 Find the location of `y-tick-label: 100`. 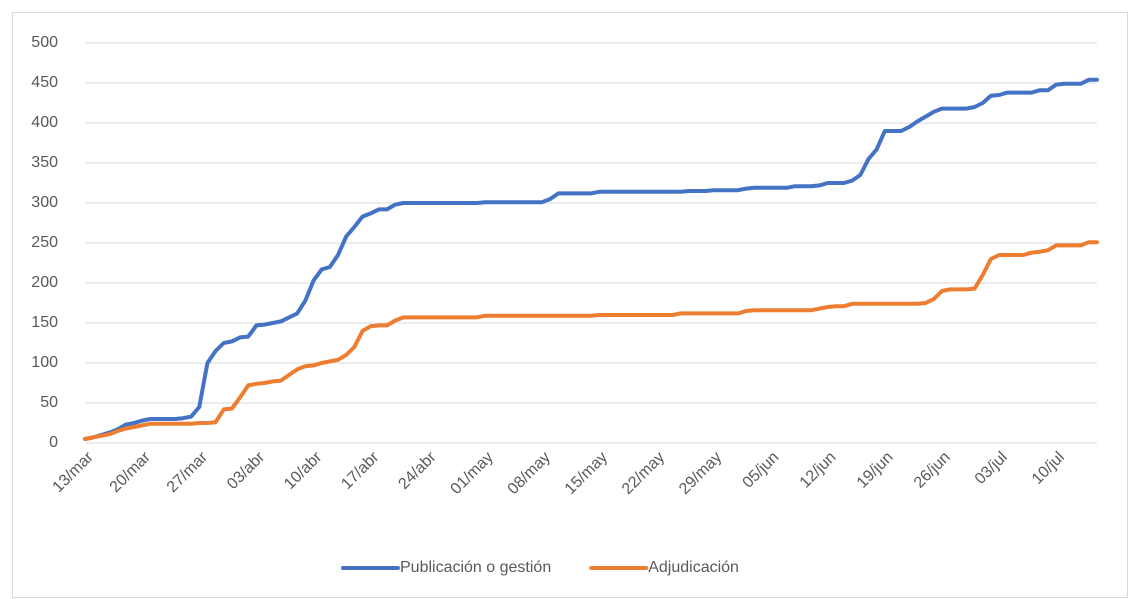

y-tick-label: 100 is located at coordinates (44, 362).